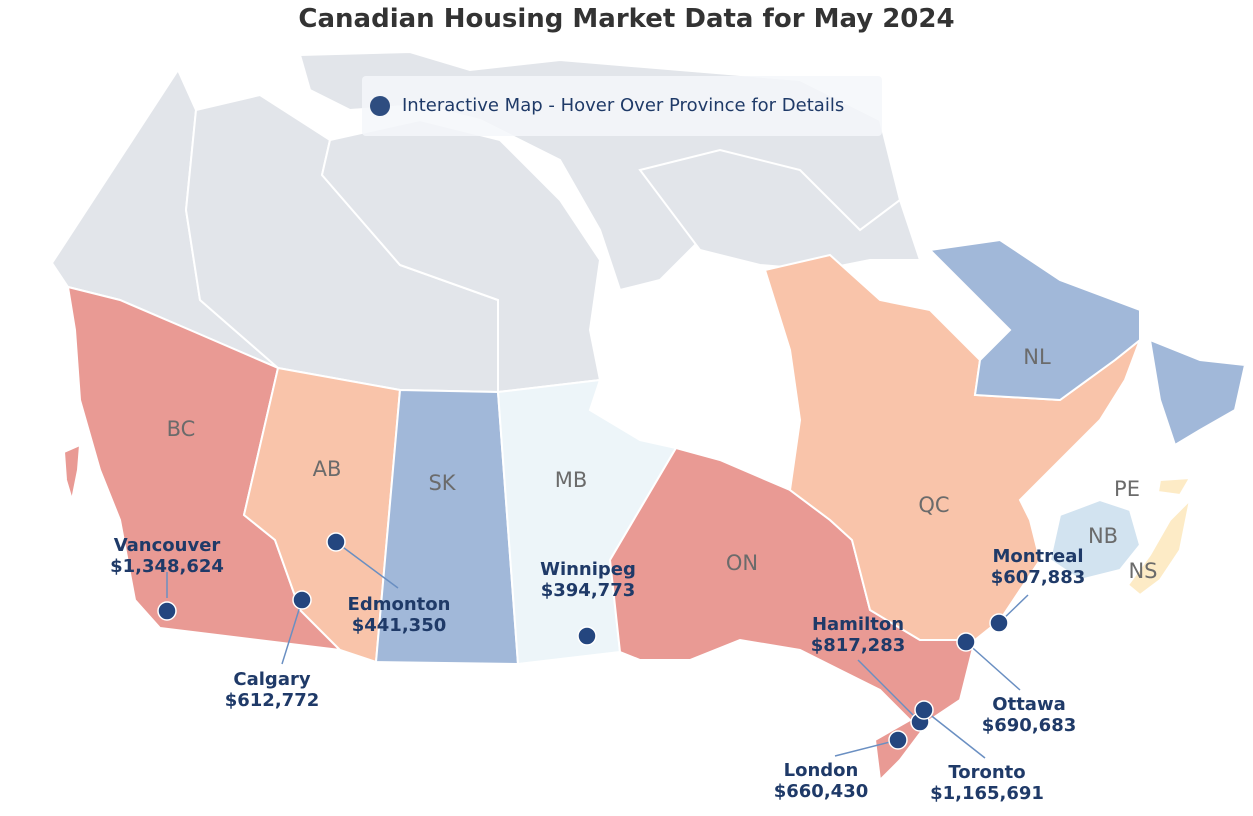 Image resolution: width=1253 pixels, height=816 pixels. I want to click on edmonton-leader-line, so click(367, 565).